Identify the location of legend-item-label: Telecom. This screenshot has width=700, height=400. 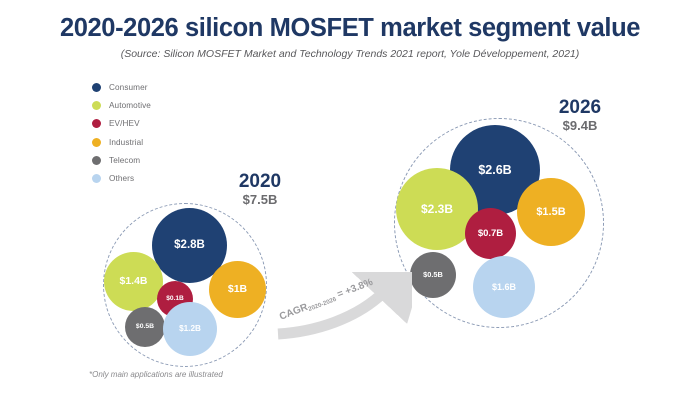
(125, 160).